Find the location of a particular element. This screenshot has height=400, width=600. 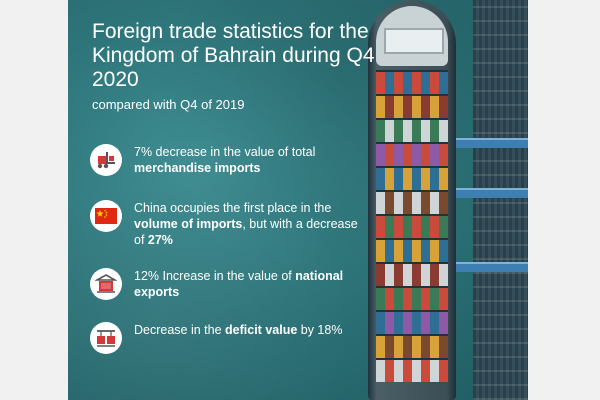

cargo-deficit-icon is located at coordinates (106, 338).